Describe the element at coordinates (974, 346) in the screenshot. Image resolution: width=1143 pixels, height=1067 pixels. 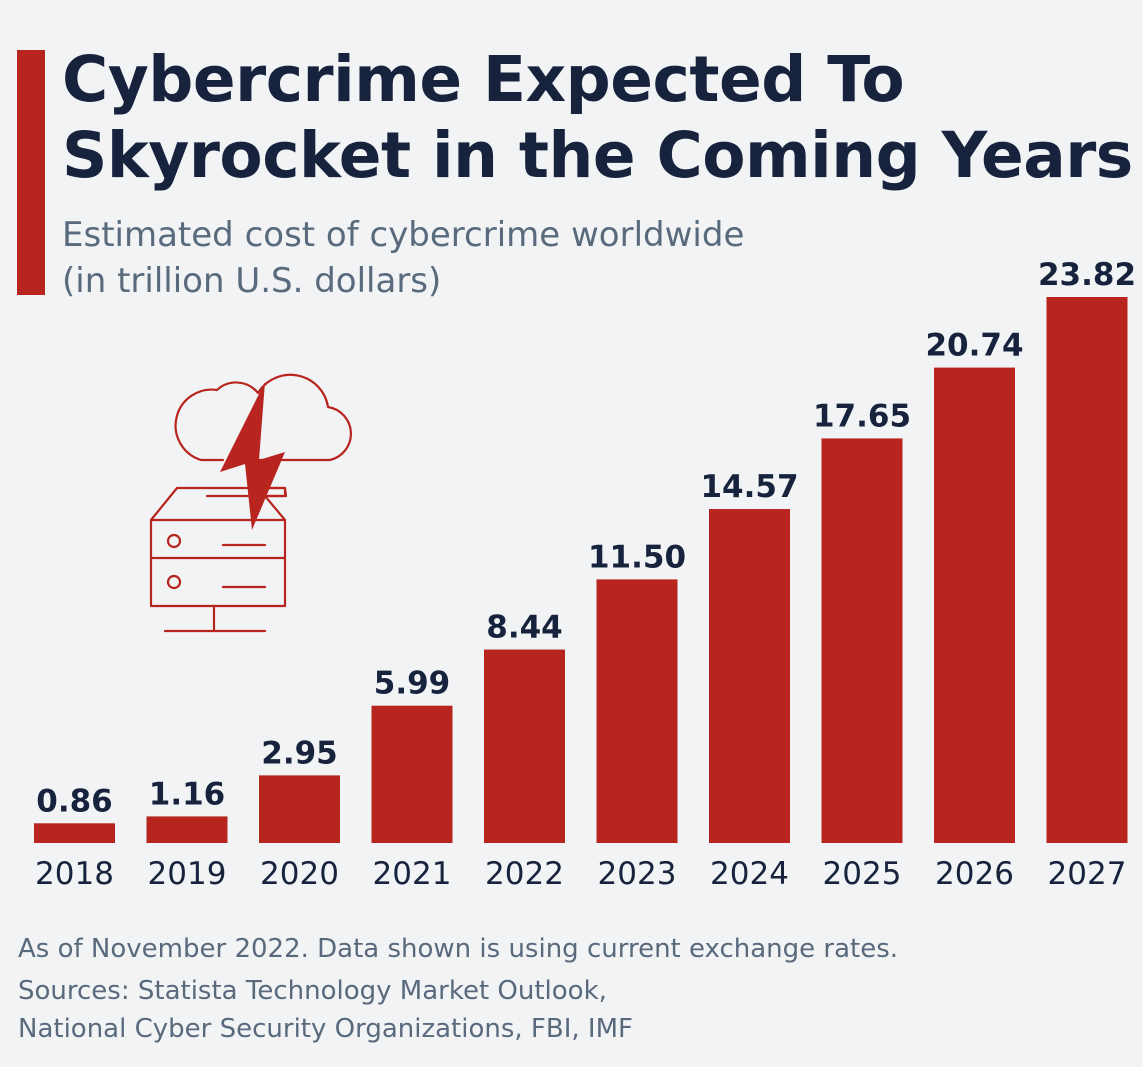
I see `bar-value-label-2026: 20.74` at that location.